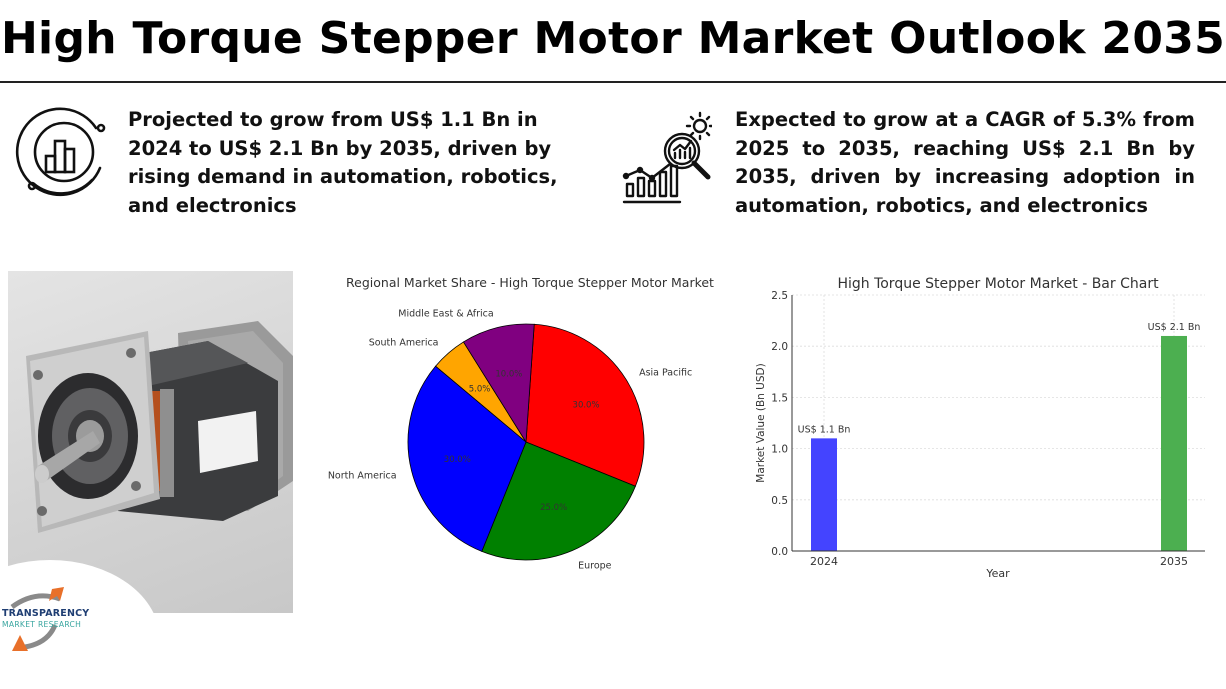  Describe the element at coordinates (404, 342) in the screenshot. I see `pie-slice-label: South America` at that location.